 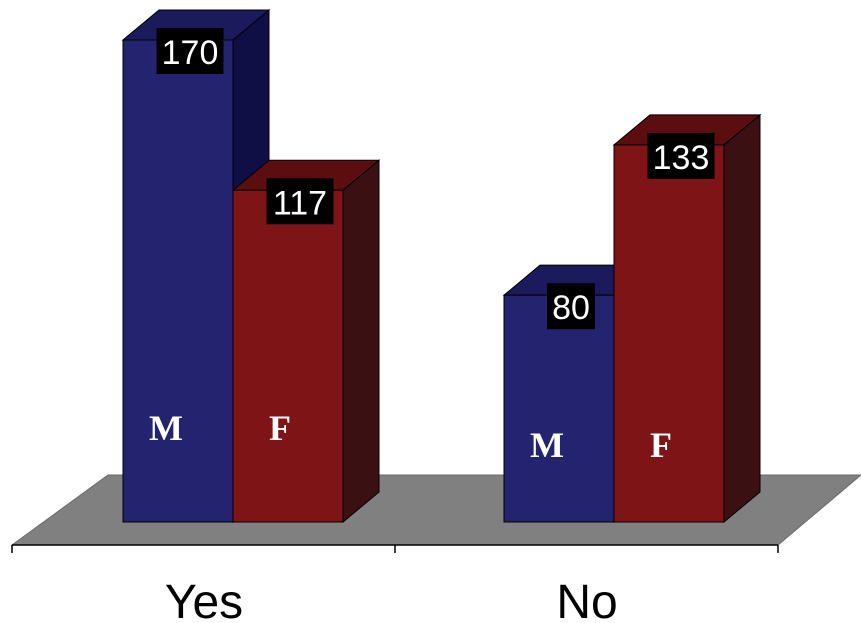 I want to click on category-labels: Yes No, so click(x=391, y=599).